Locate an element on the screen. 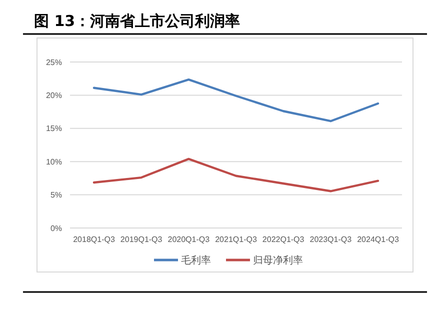  chart-title: 图 13：河南省上市公司利润率 is located at coordinates (137, 21).